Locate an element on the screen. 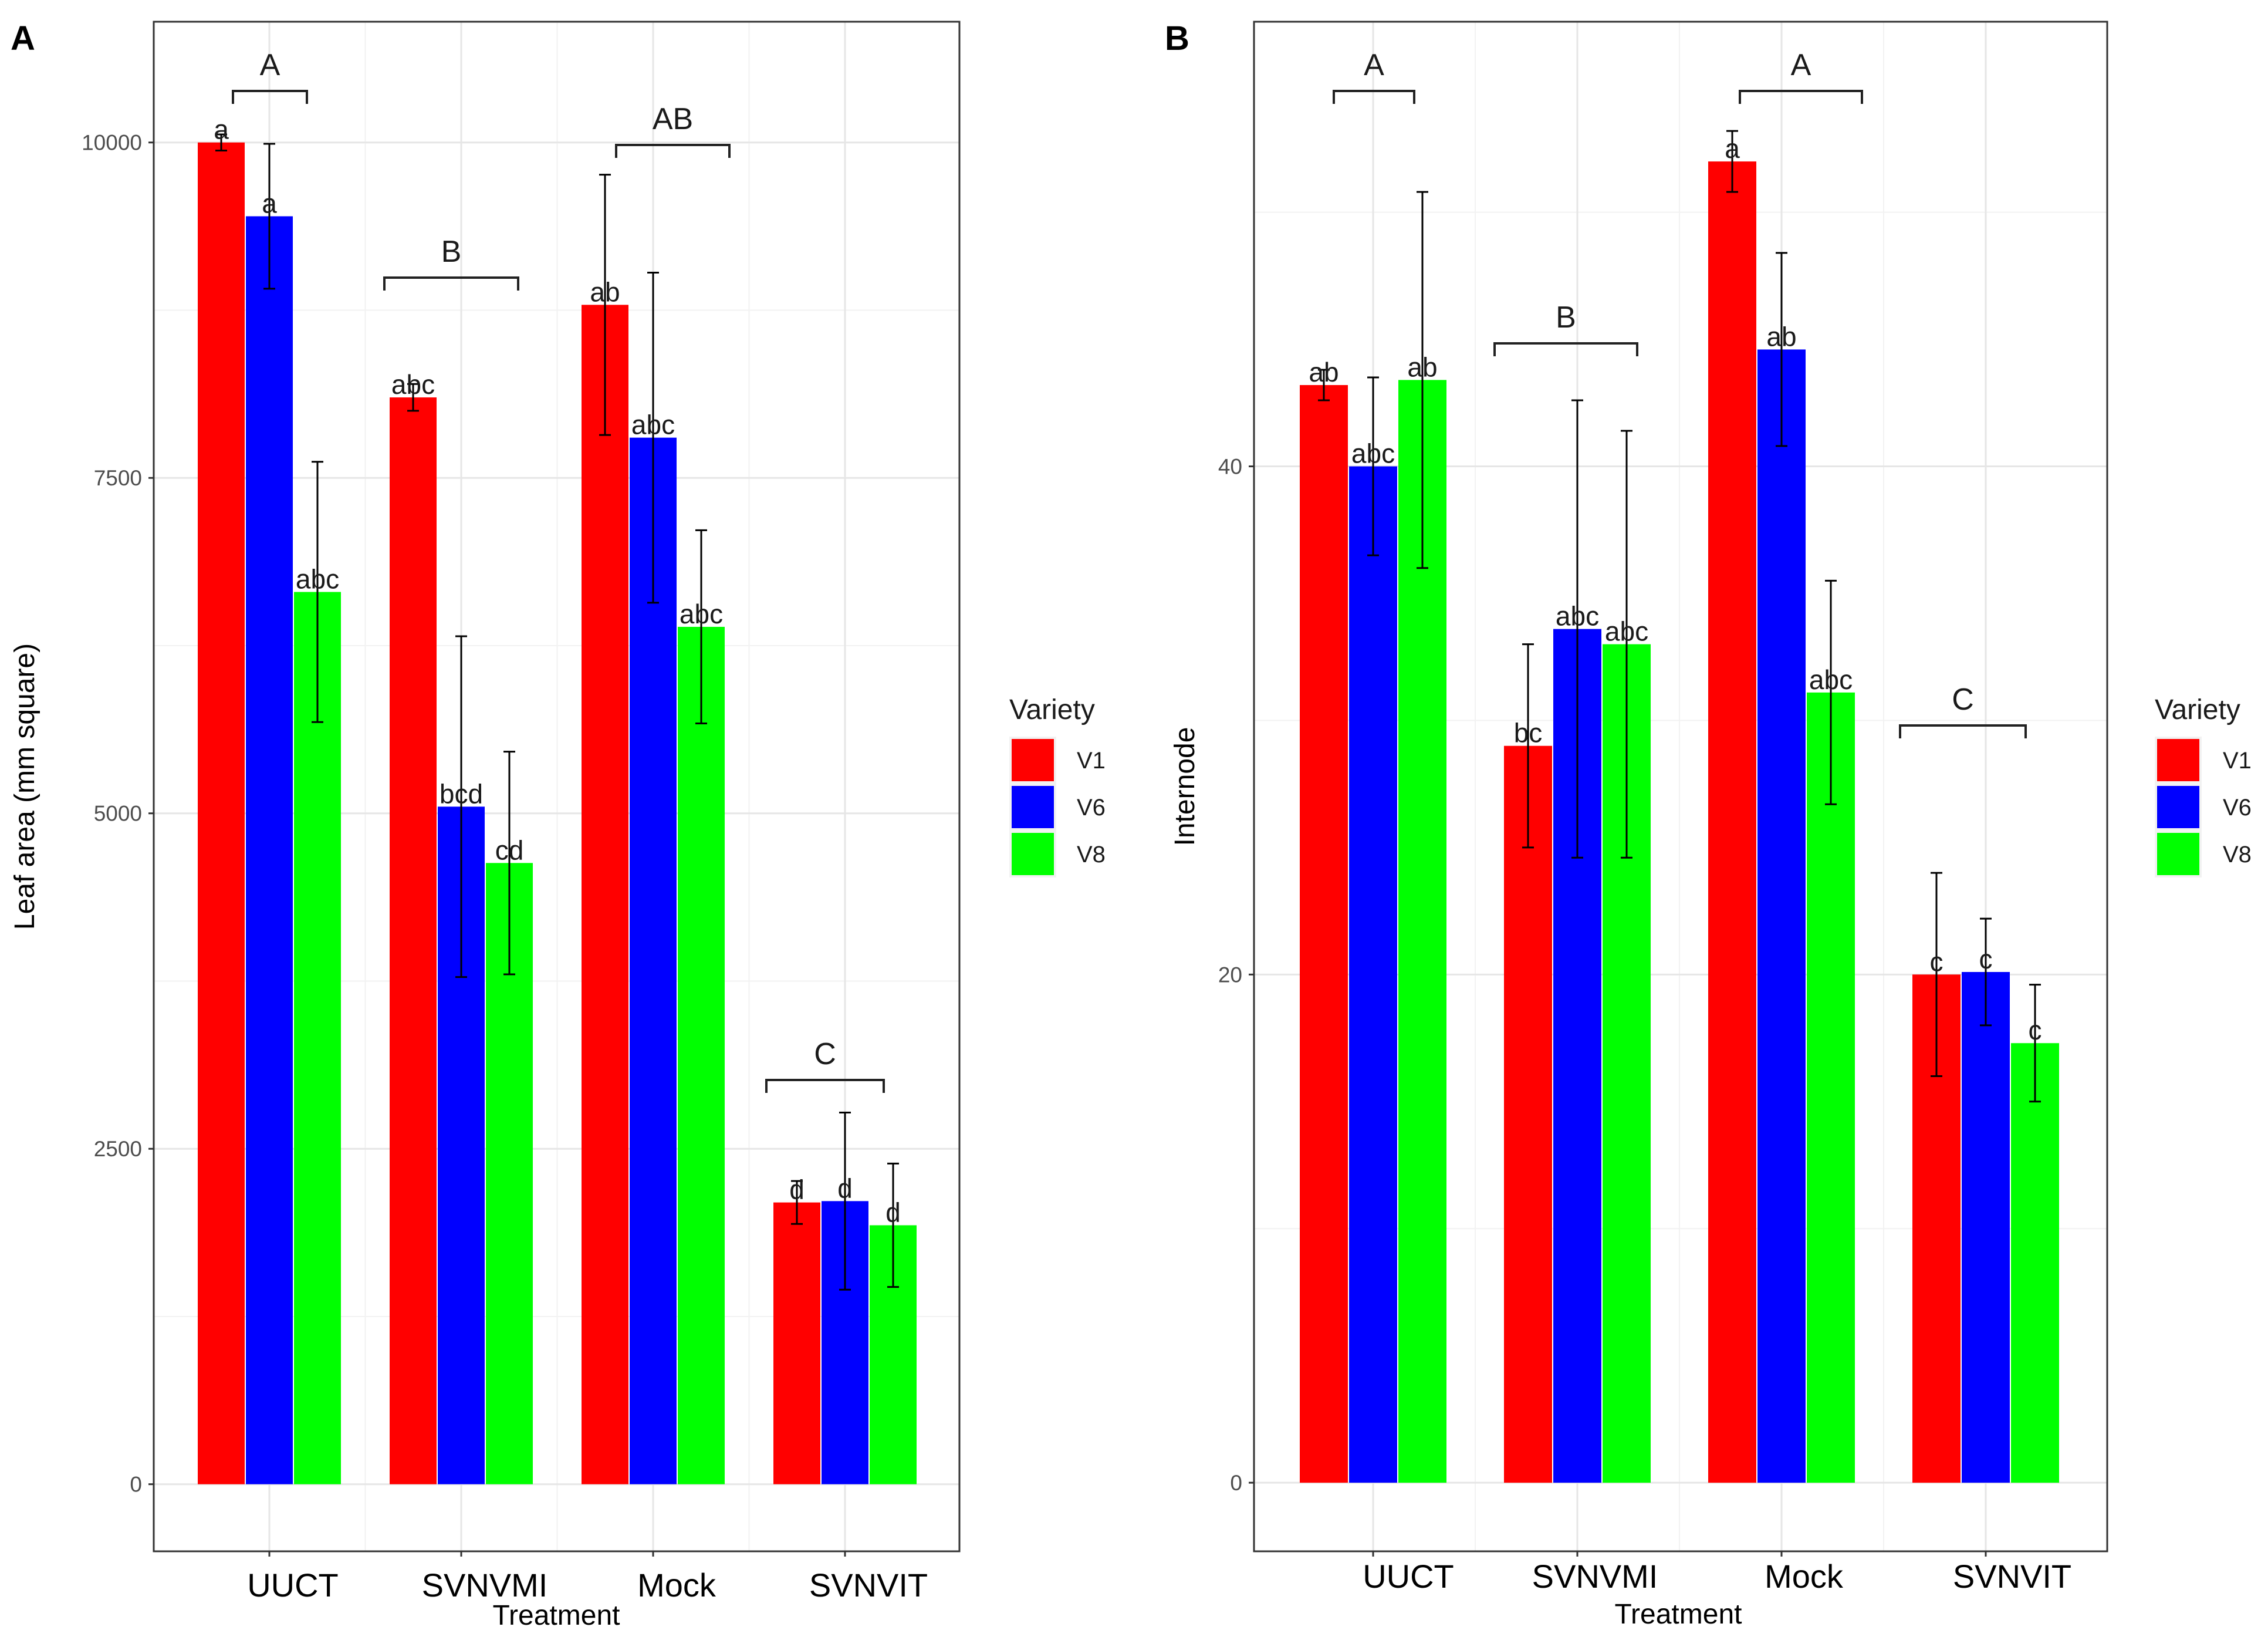 This screenshot has height=1637, width=2268. y-axis-title: Internode is located at coordinates (1185, 786).